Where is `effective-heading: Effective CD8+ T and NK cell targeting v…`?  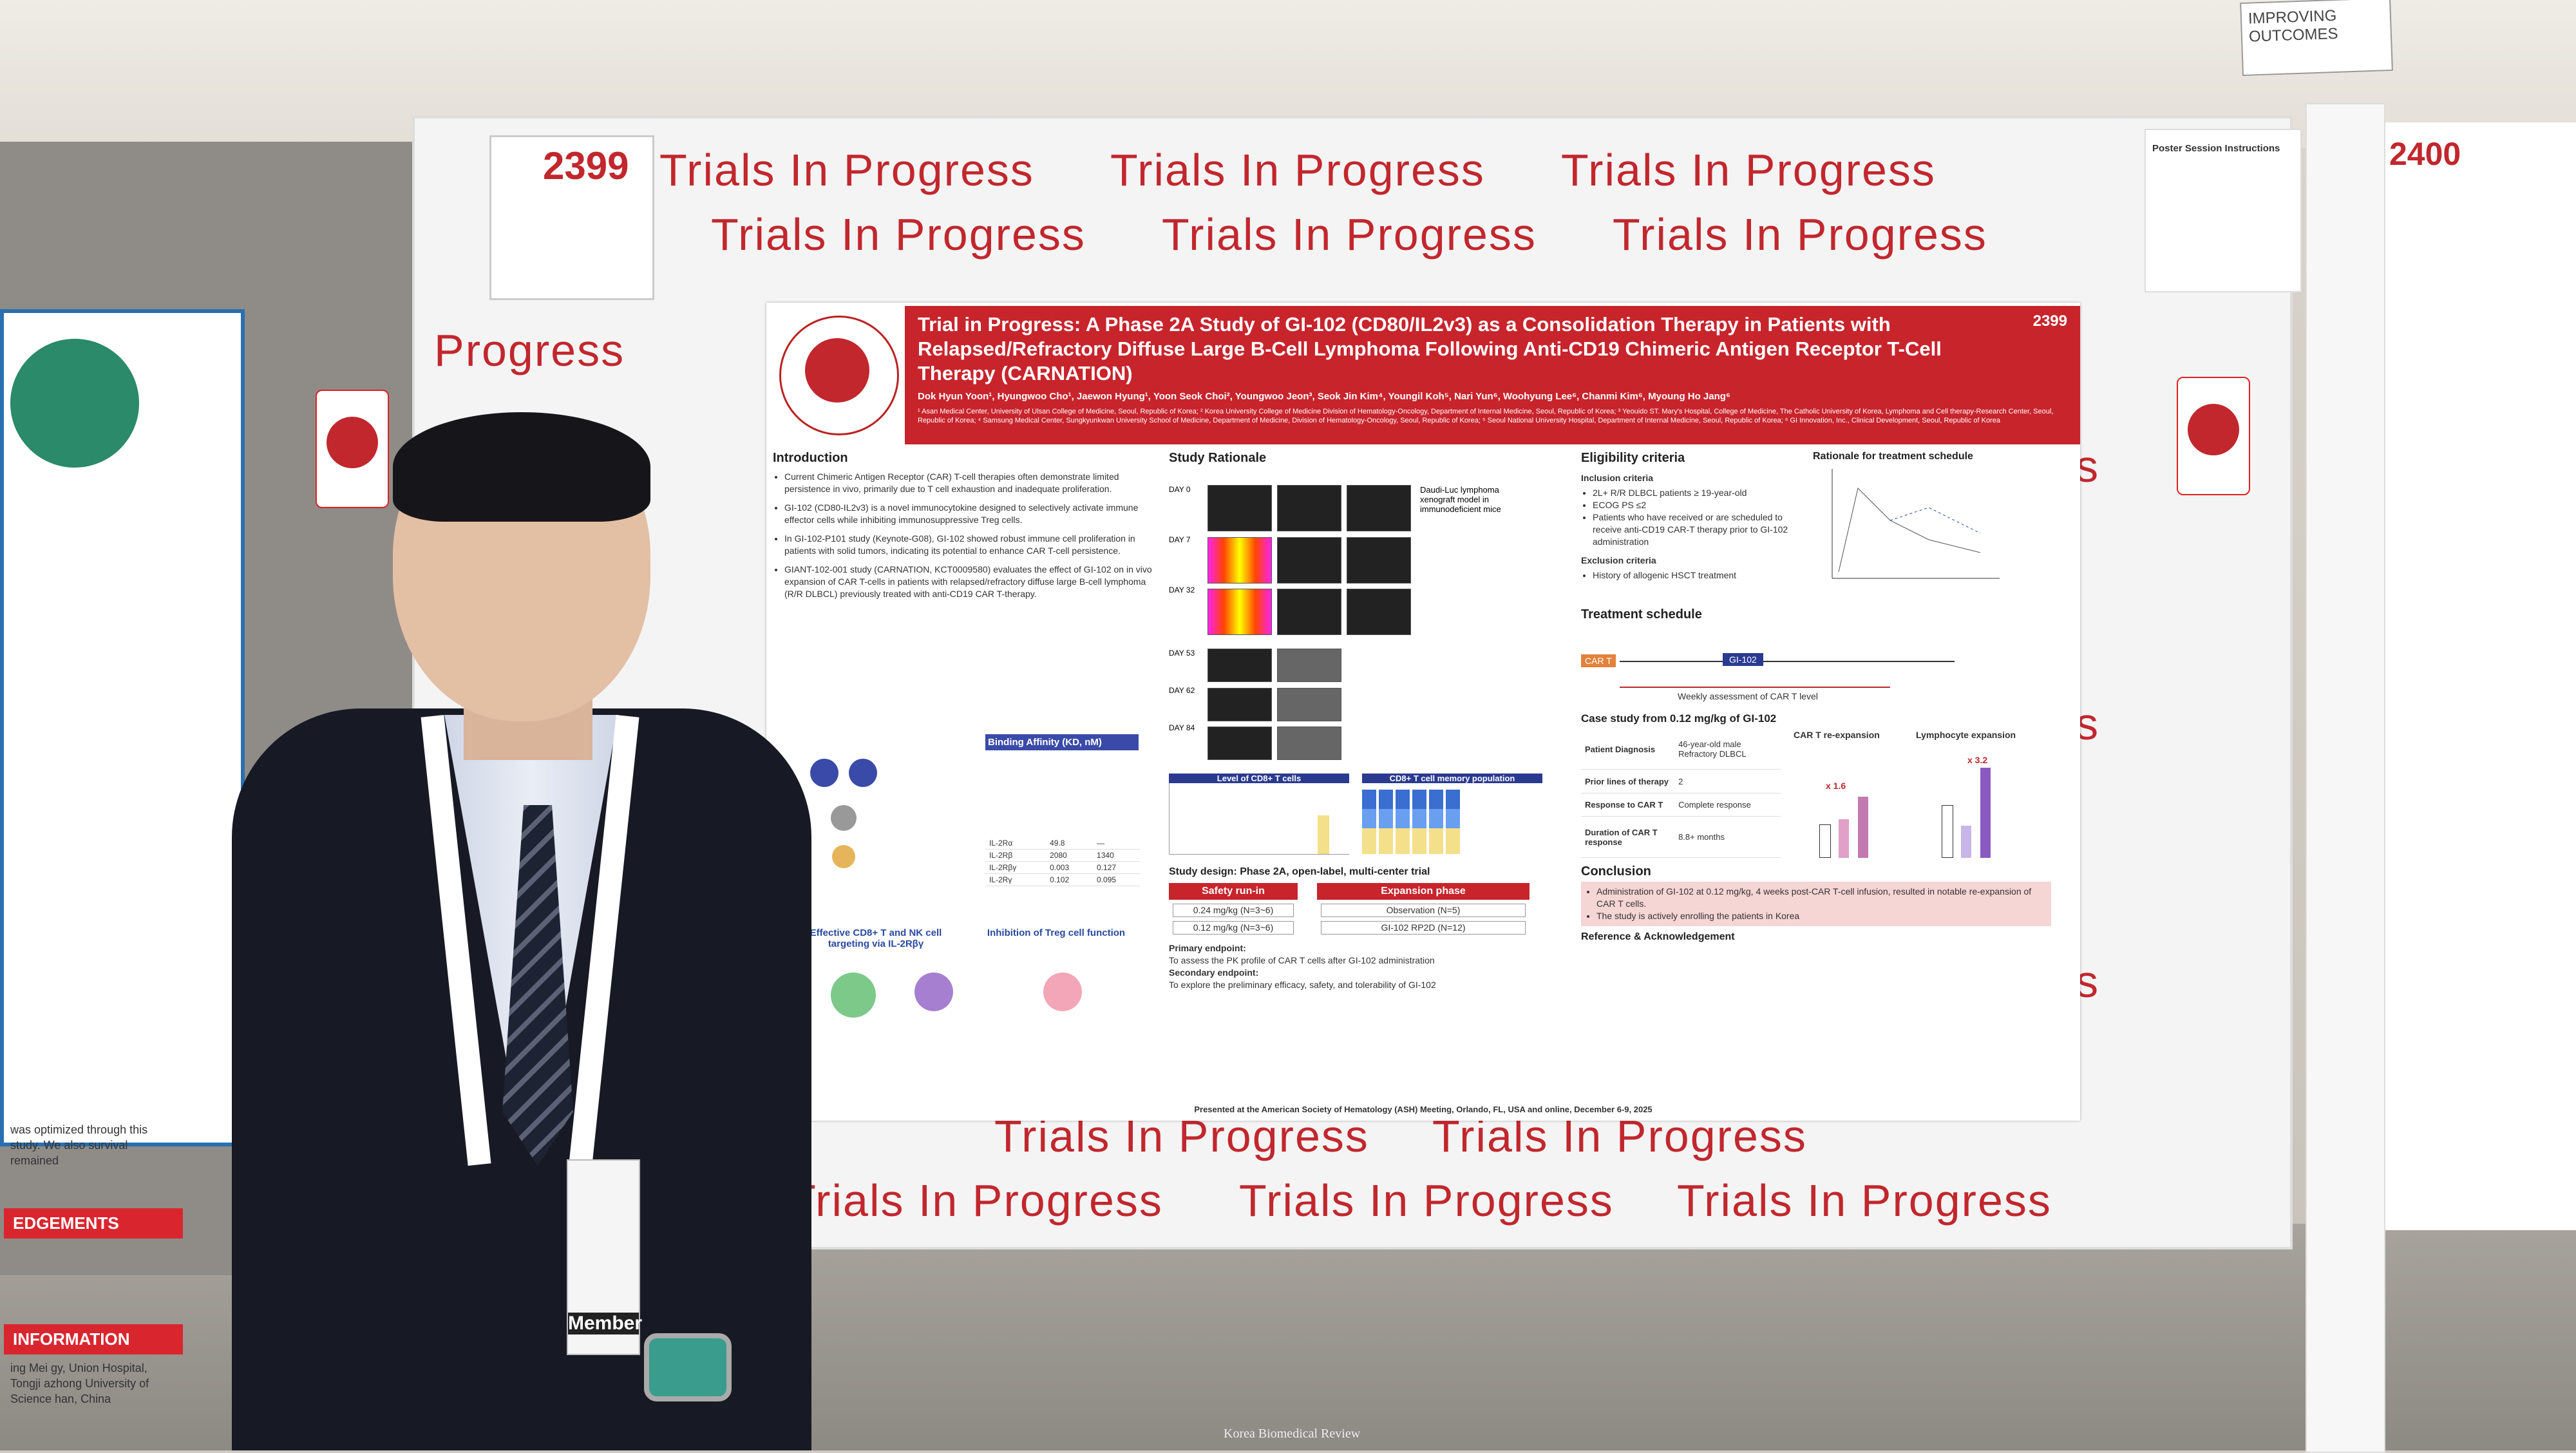 effective-heading: Effective CD8+ T and NK cell targeting v… is located at coordinates (876, 938).